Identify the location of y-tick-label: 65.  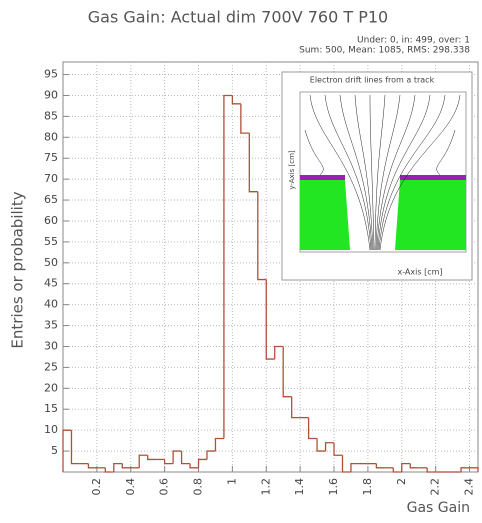
(51, 199).